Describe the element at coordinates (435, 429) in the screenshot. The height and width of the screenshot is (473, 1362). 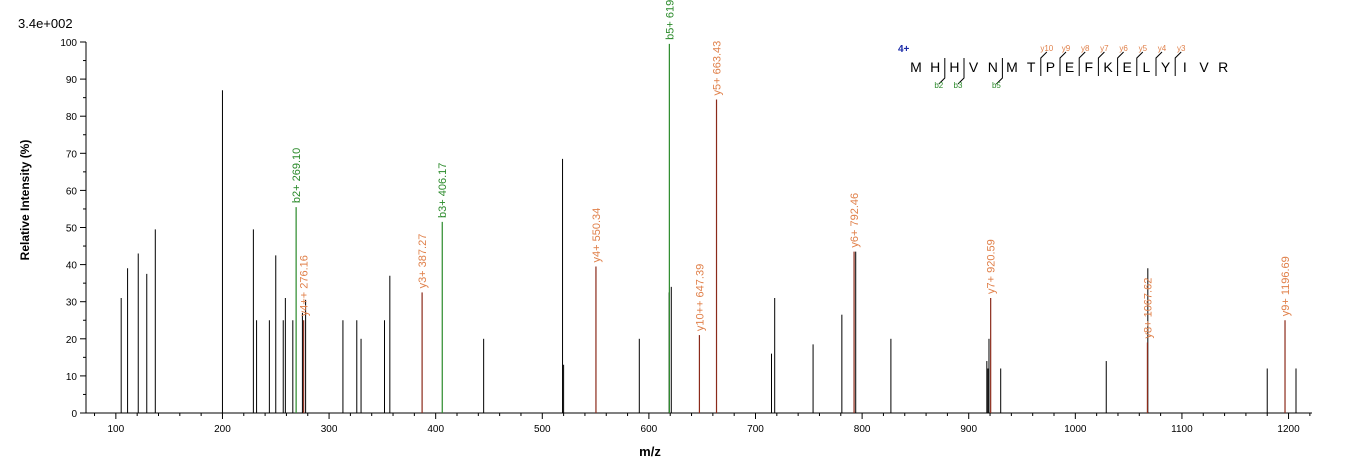
I see `x-tick-label: 400` at that location.